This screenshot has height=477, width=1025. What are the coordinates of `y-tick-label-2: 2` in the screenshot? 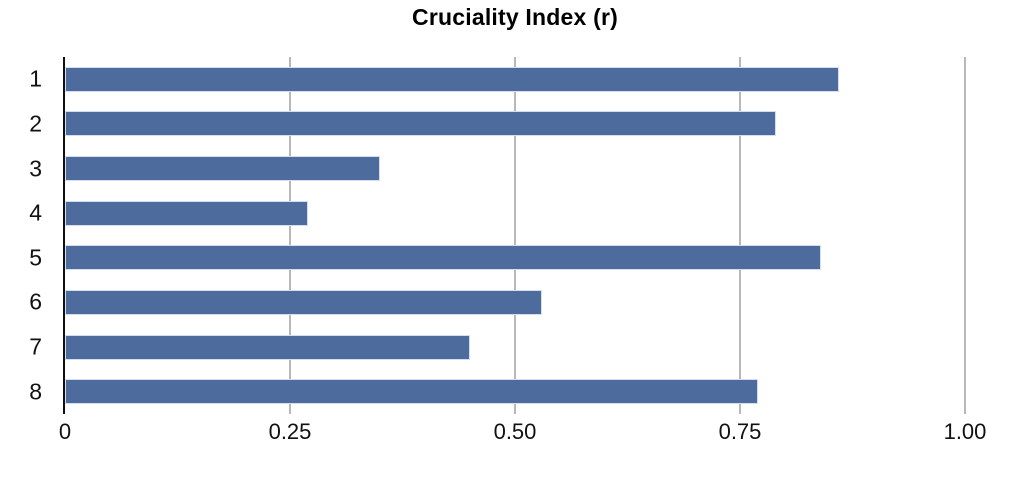 It's located at (35, 123).